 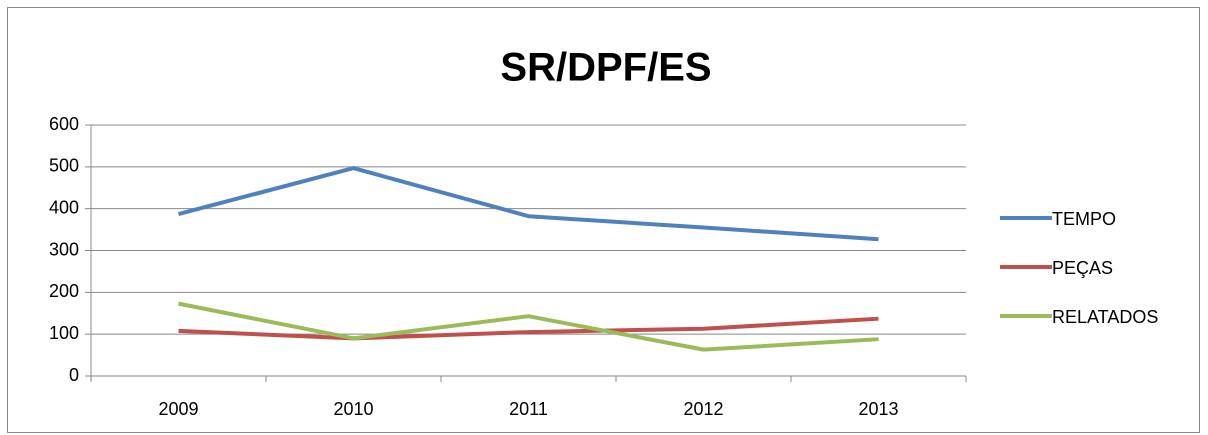 What do you see at coordinates (353, 409) in the screenshot?
I see `x-tick-label: 2010` at bounding box center [353, 409].